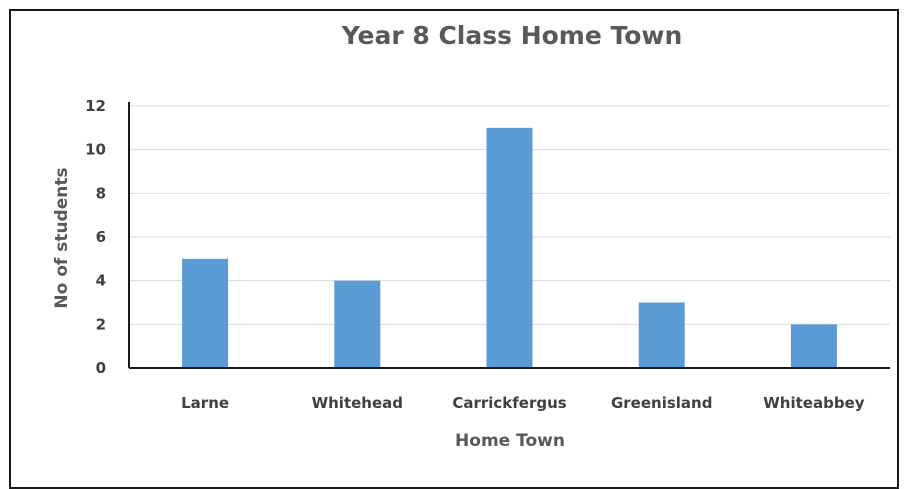  What do you see at coordinates (101, 281) in the screenshot?
I see `y-tick-label: 4` at bounding box center [101, 281].